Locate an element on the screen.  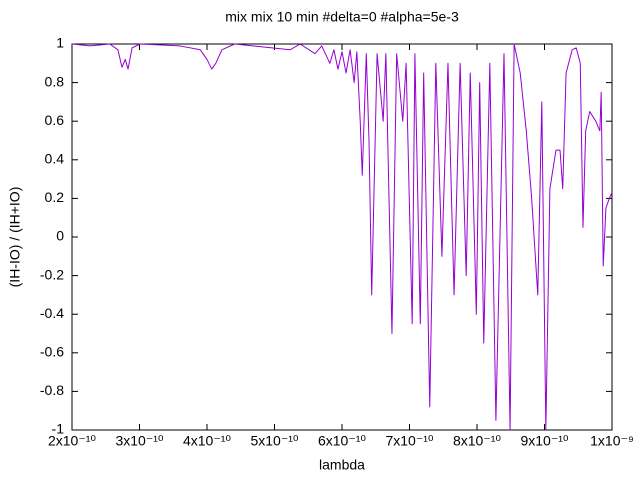
x-tick-label: 7x10⁻¹⁰ is located at coordinates (409, 441).